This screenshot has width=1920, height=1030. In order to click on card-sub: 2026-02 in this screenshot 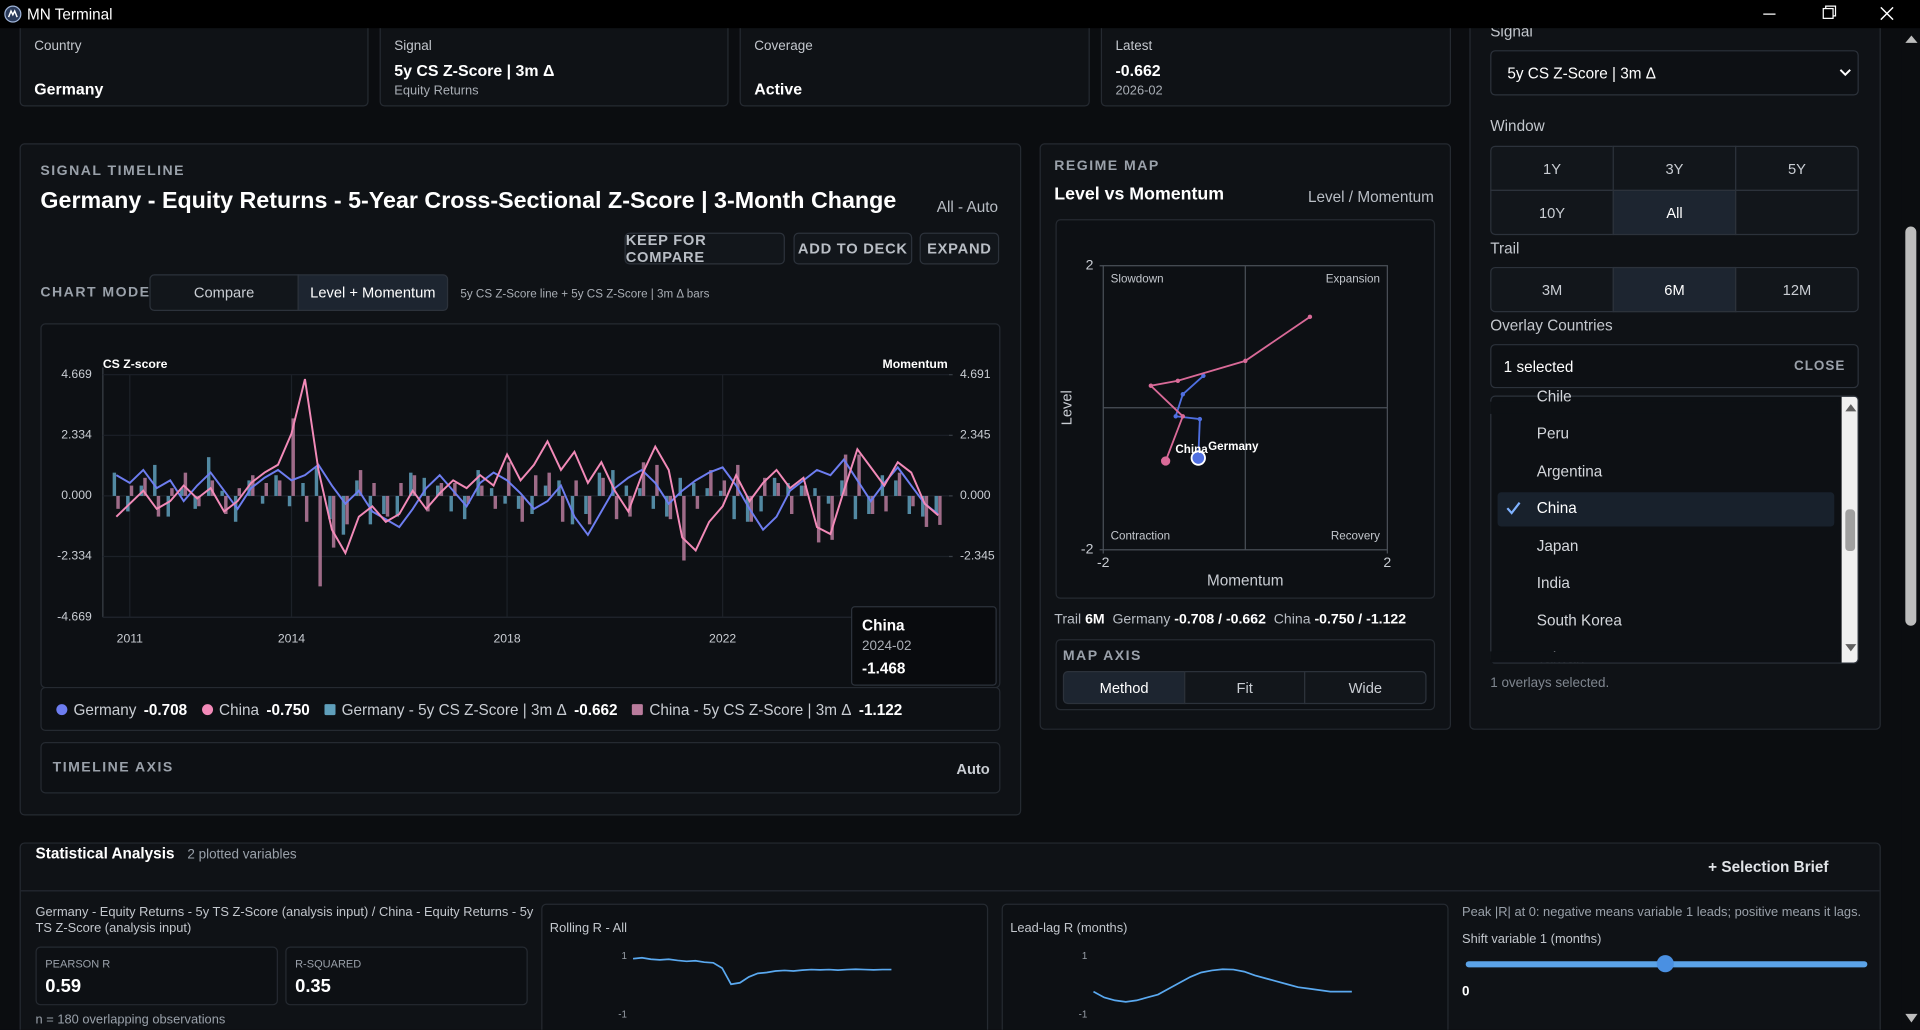, I will do `click(1139, 90)`.